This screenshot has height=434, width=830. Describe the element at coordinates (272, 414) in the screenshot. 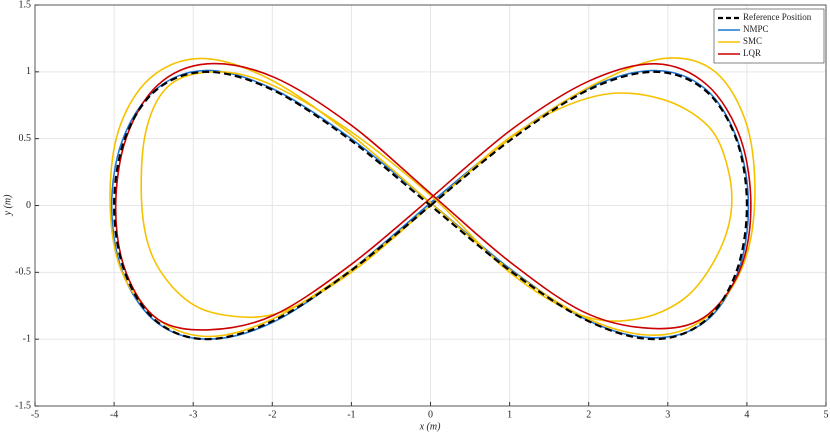

I see `x-tick-label: -2` at that location.